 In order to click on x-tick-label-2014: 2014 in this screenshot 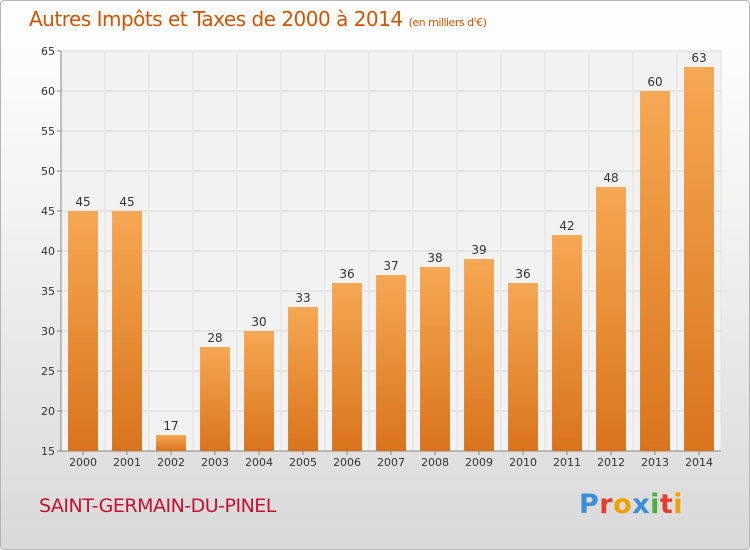, I will do `click(699, 462)`.